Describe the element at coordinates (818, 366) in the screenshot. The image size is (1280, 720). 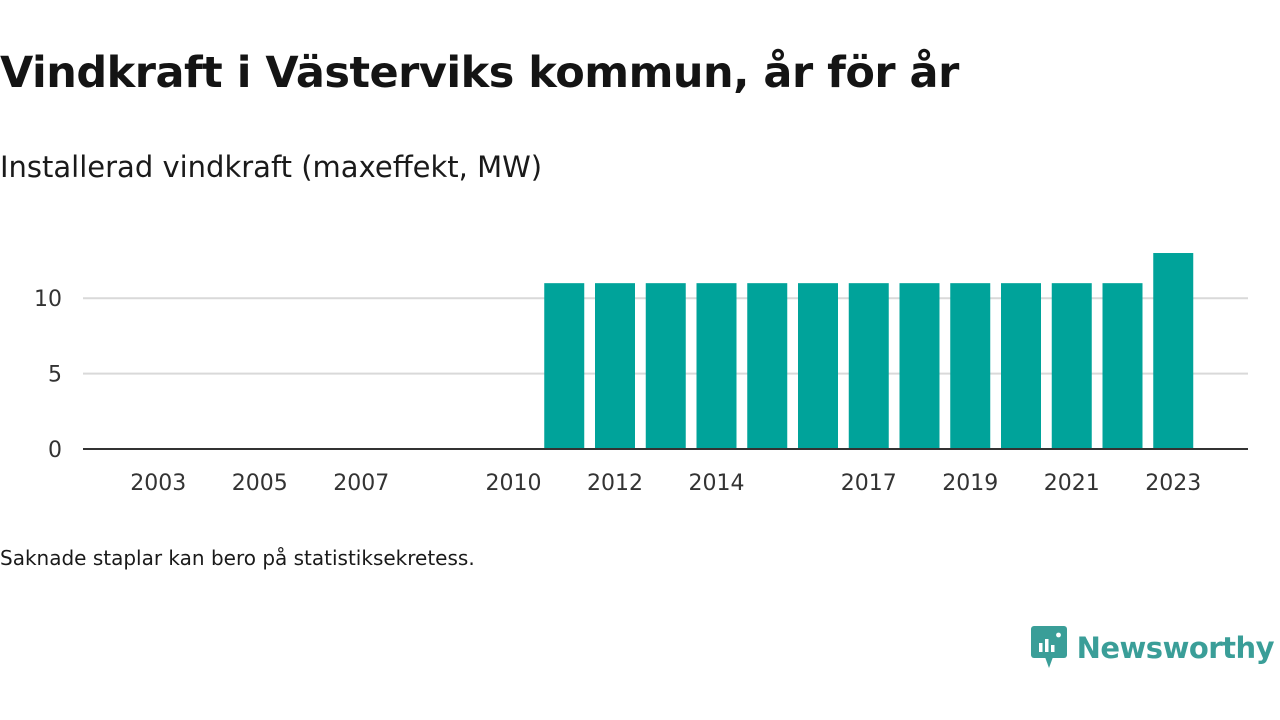
I see `bar-2016` at that location.